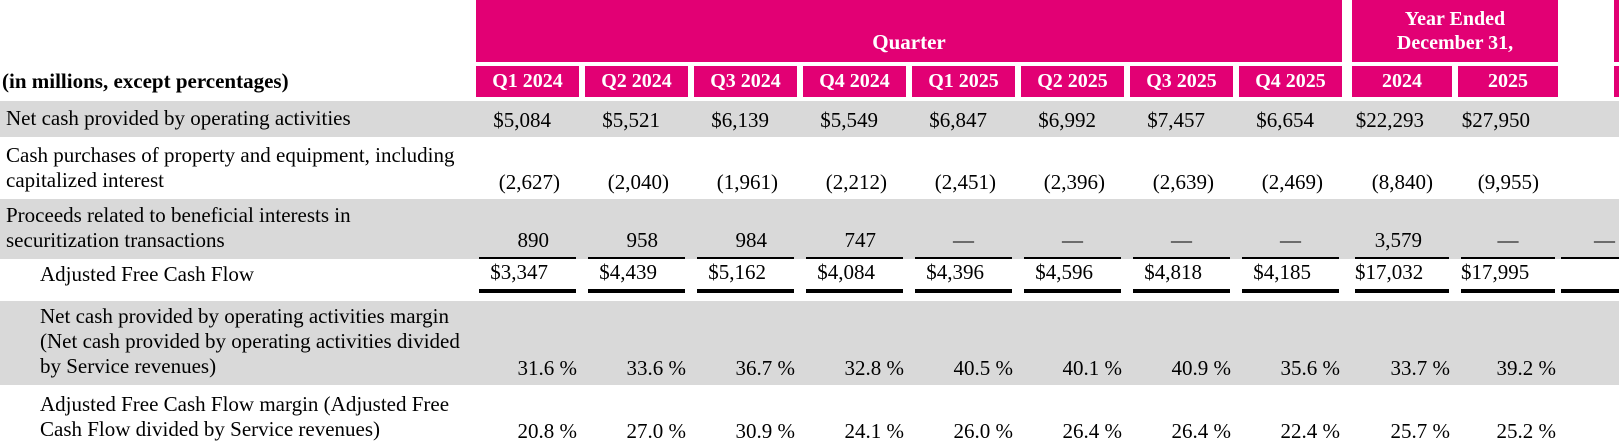 The width and height of the screenshot is (1619, 448). Describe the element at coordinates (636, 81) in the screenshot. I see `column-header-q2-2024: Q2 2024` at that location.